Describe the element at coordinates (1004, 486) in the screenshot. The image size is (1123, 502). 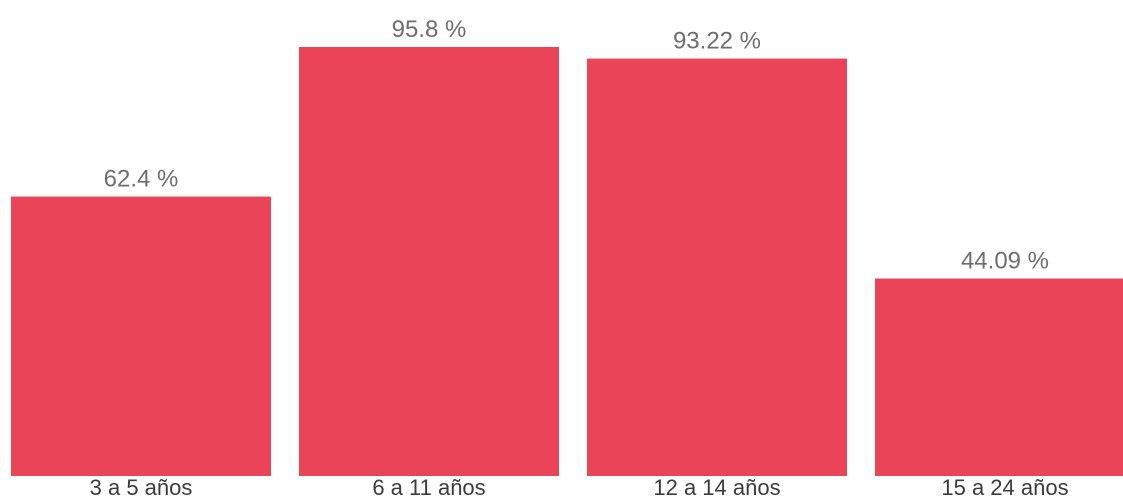
I see `category-label-3: 15 a 24 años` at that location.